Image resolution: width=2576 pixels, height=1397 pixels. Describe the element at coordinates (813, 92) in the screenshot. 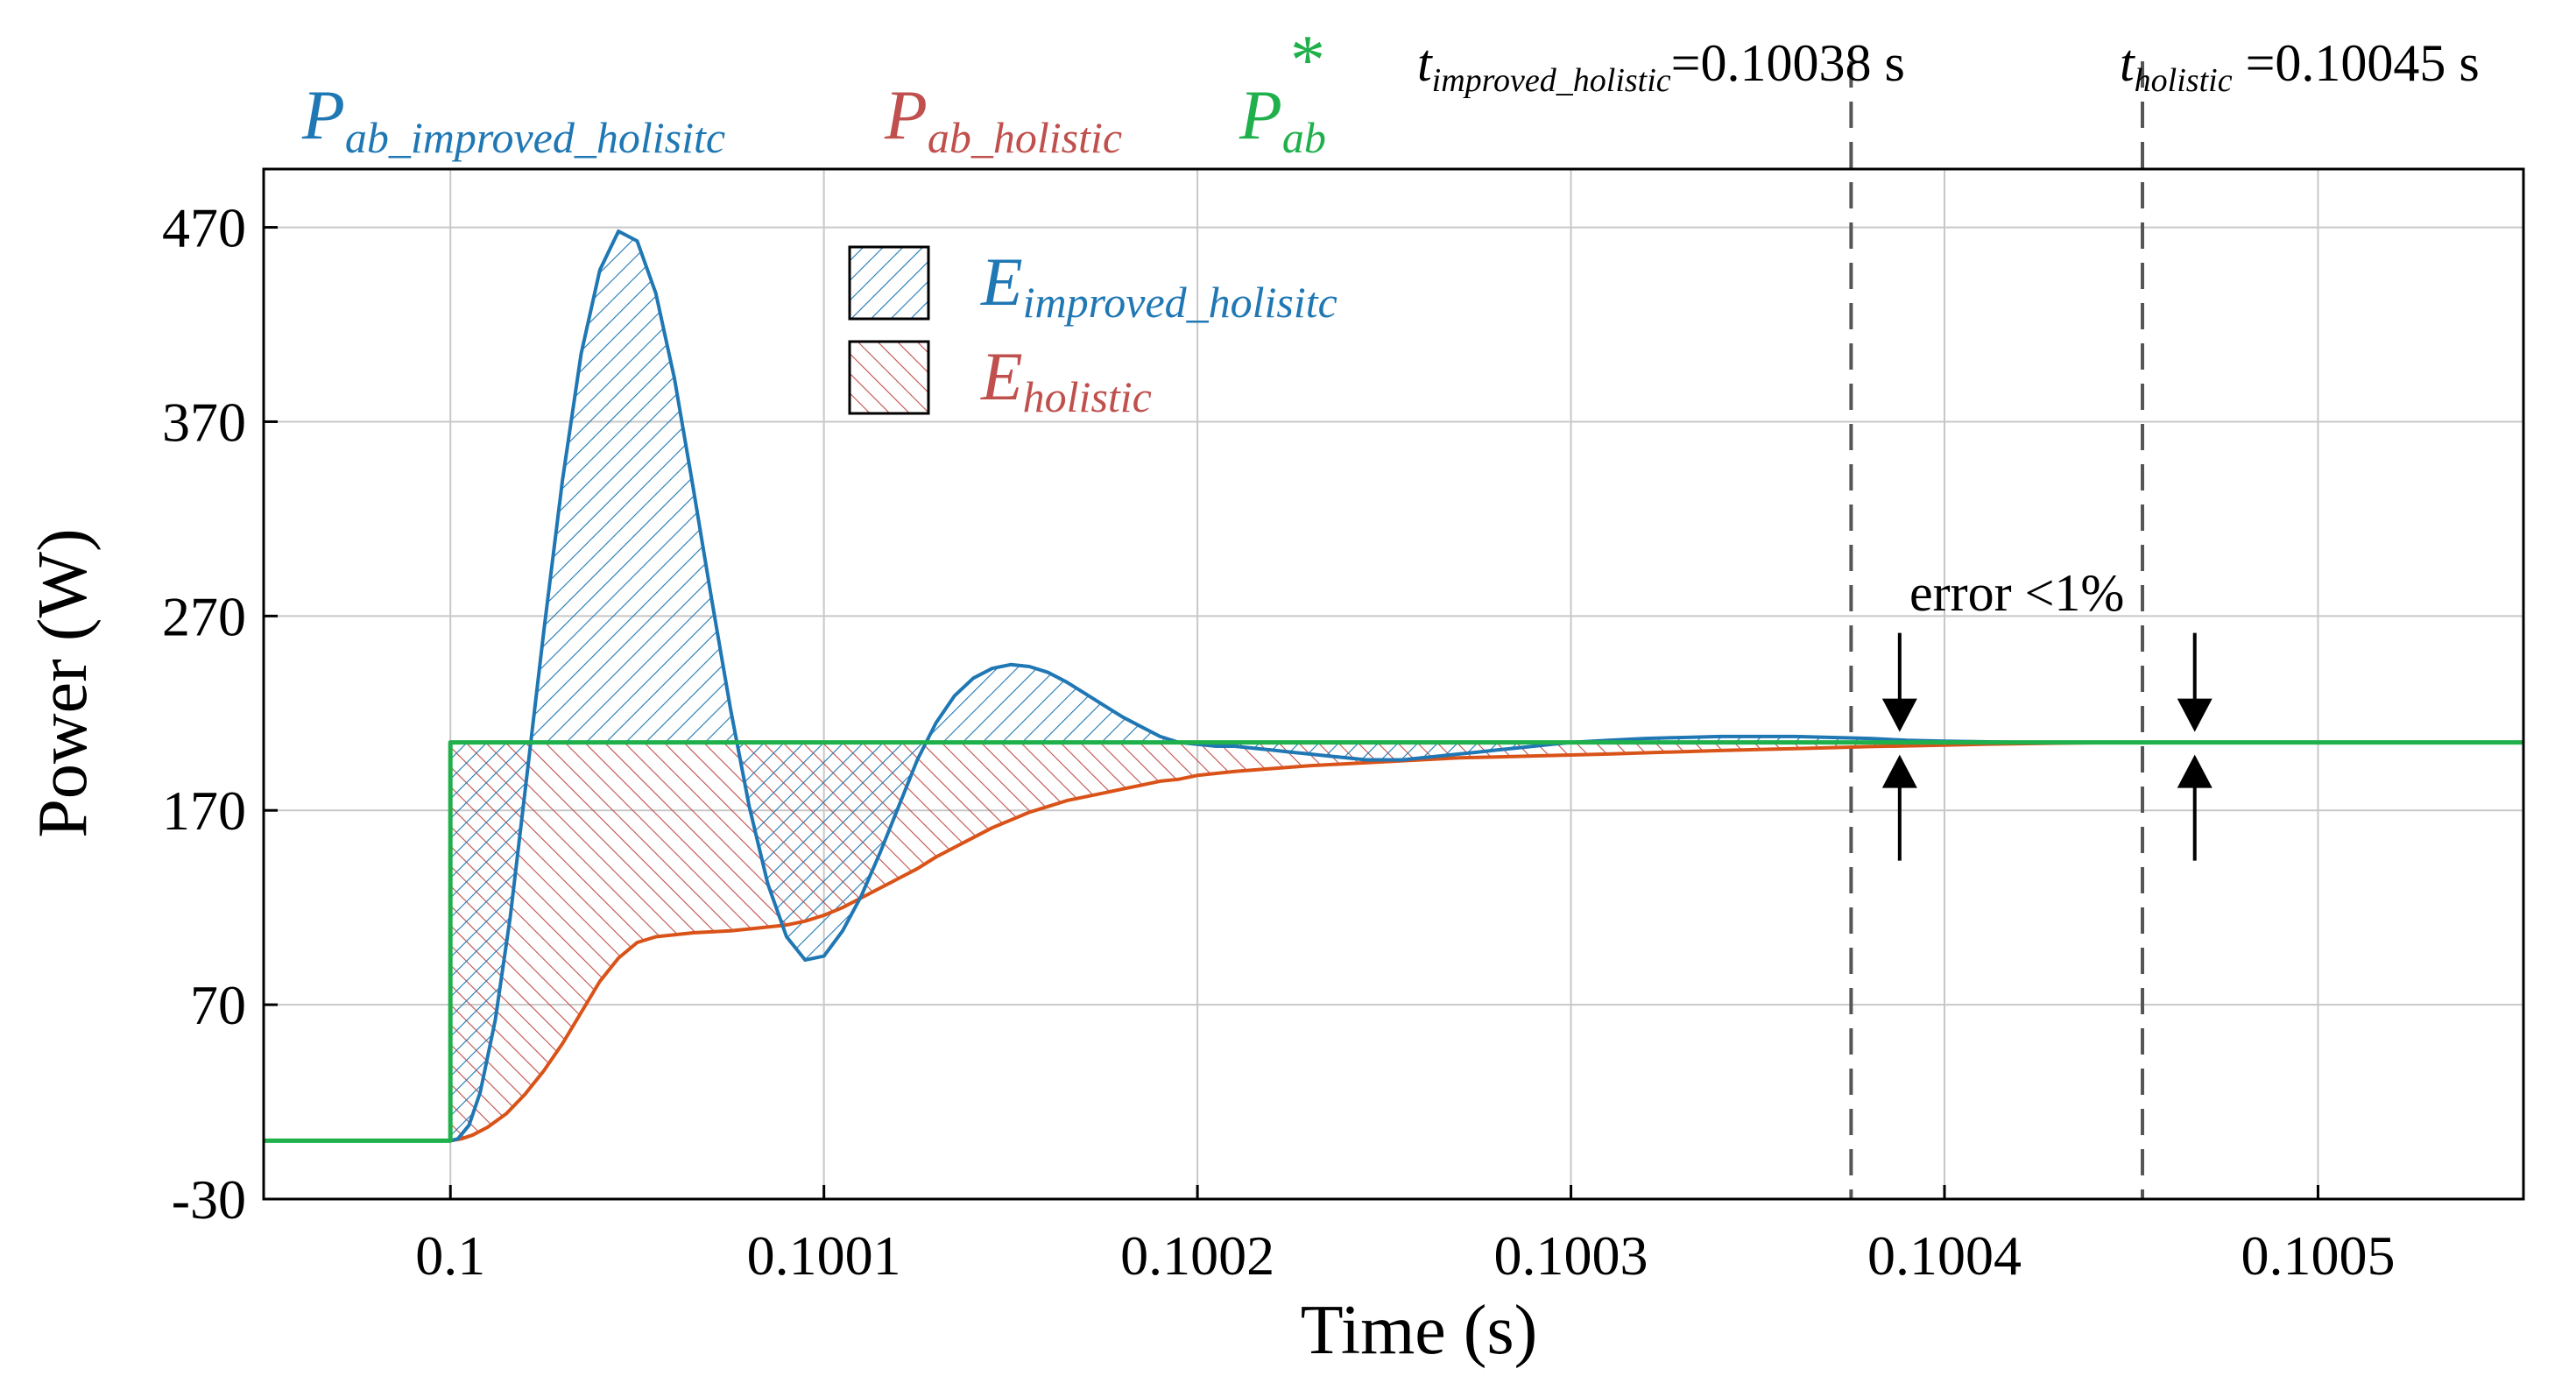

I see `top-legend: Pab_improved_holisitc Pab_holistic Pab*` at that location.